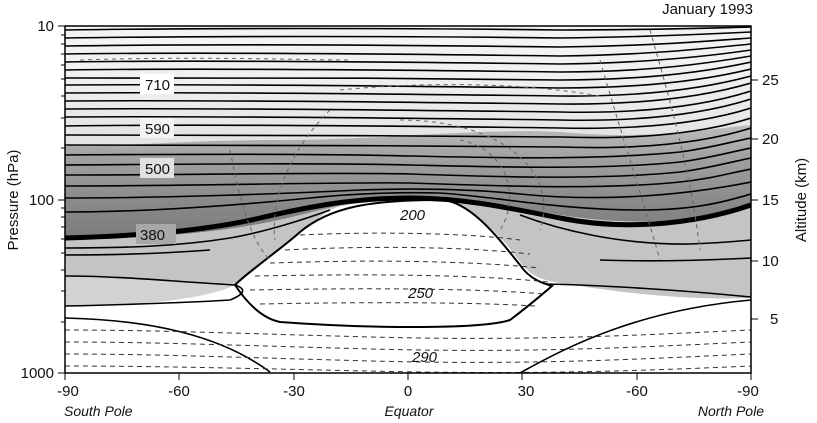 The height and width of the screenshot is (423, 817). What do you see at coordinates (13, 200) in the screenshot?
I see `y-left-axis-title: Pressure (hPa)` at bounding box center [13, 200].